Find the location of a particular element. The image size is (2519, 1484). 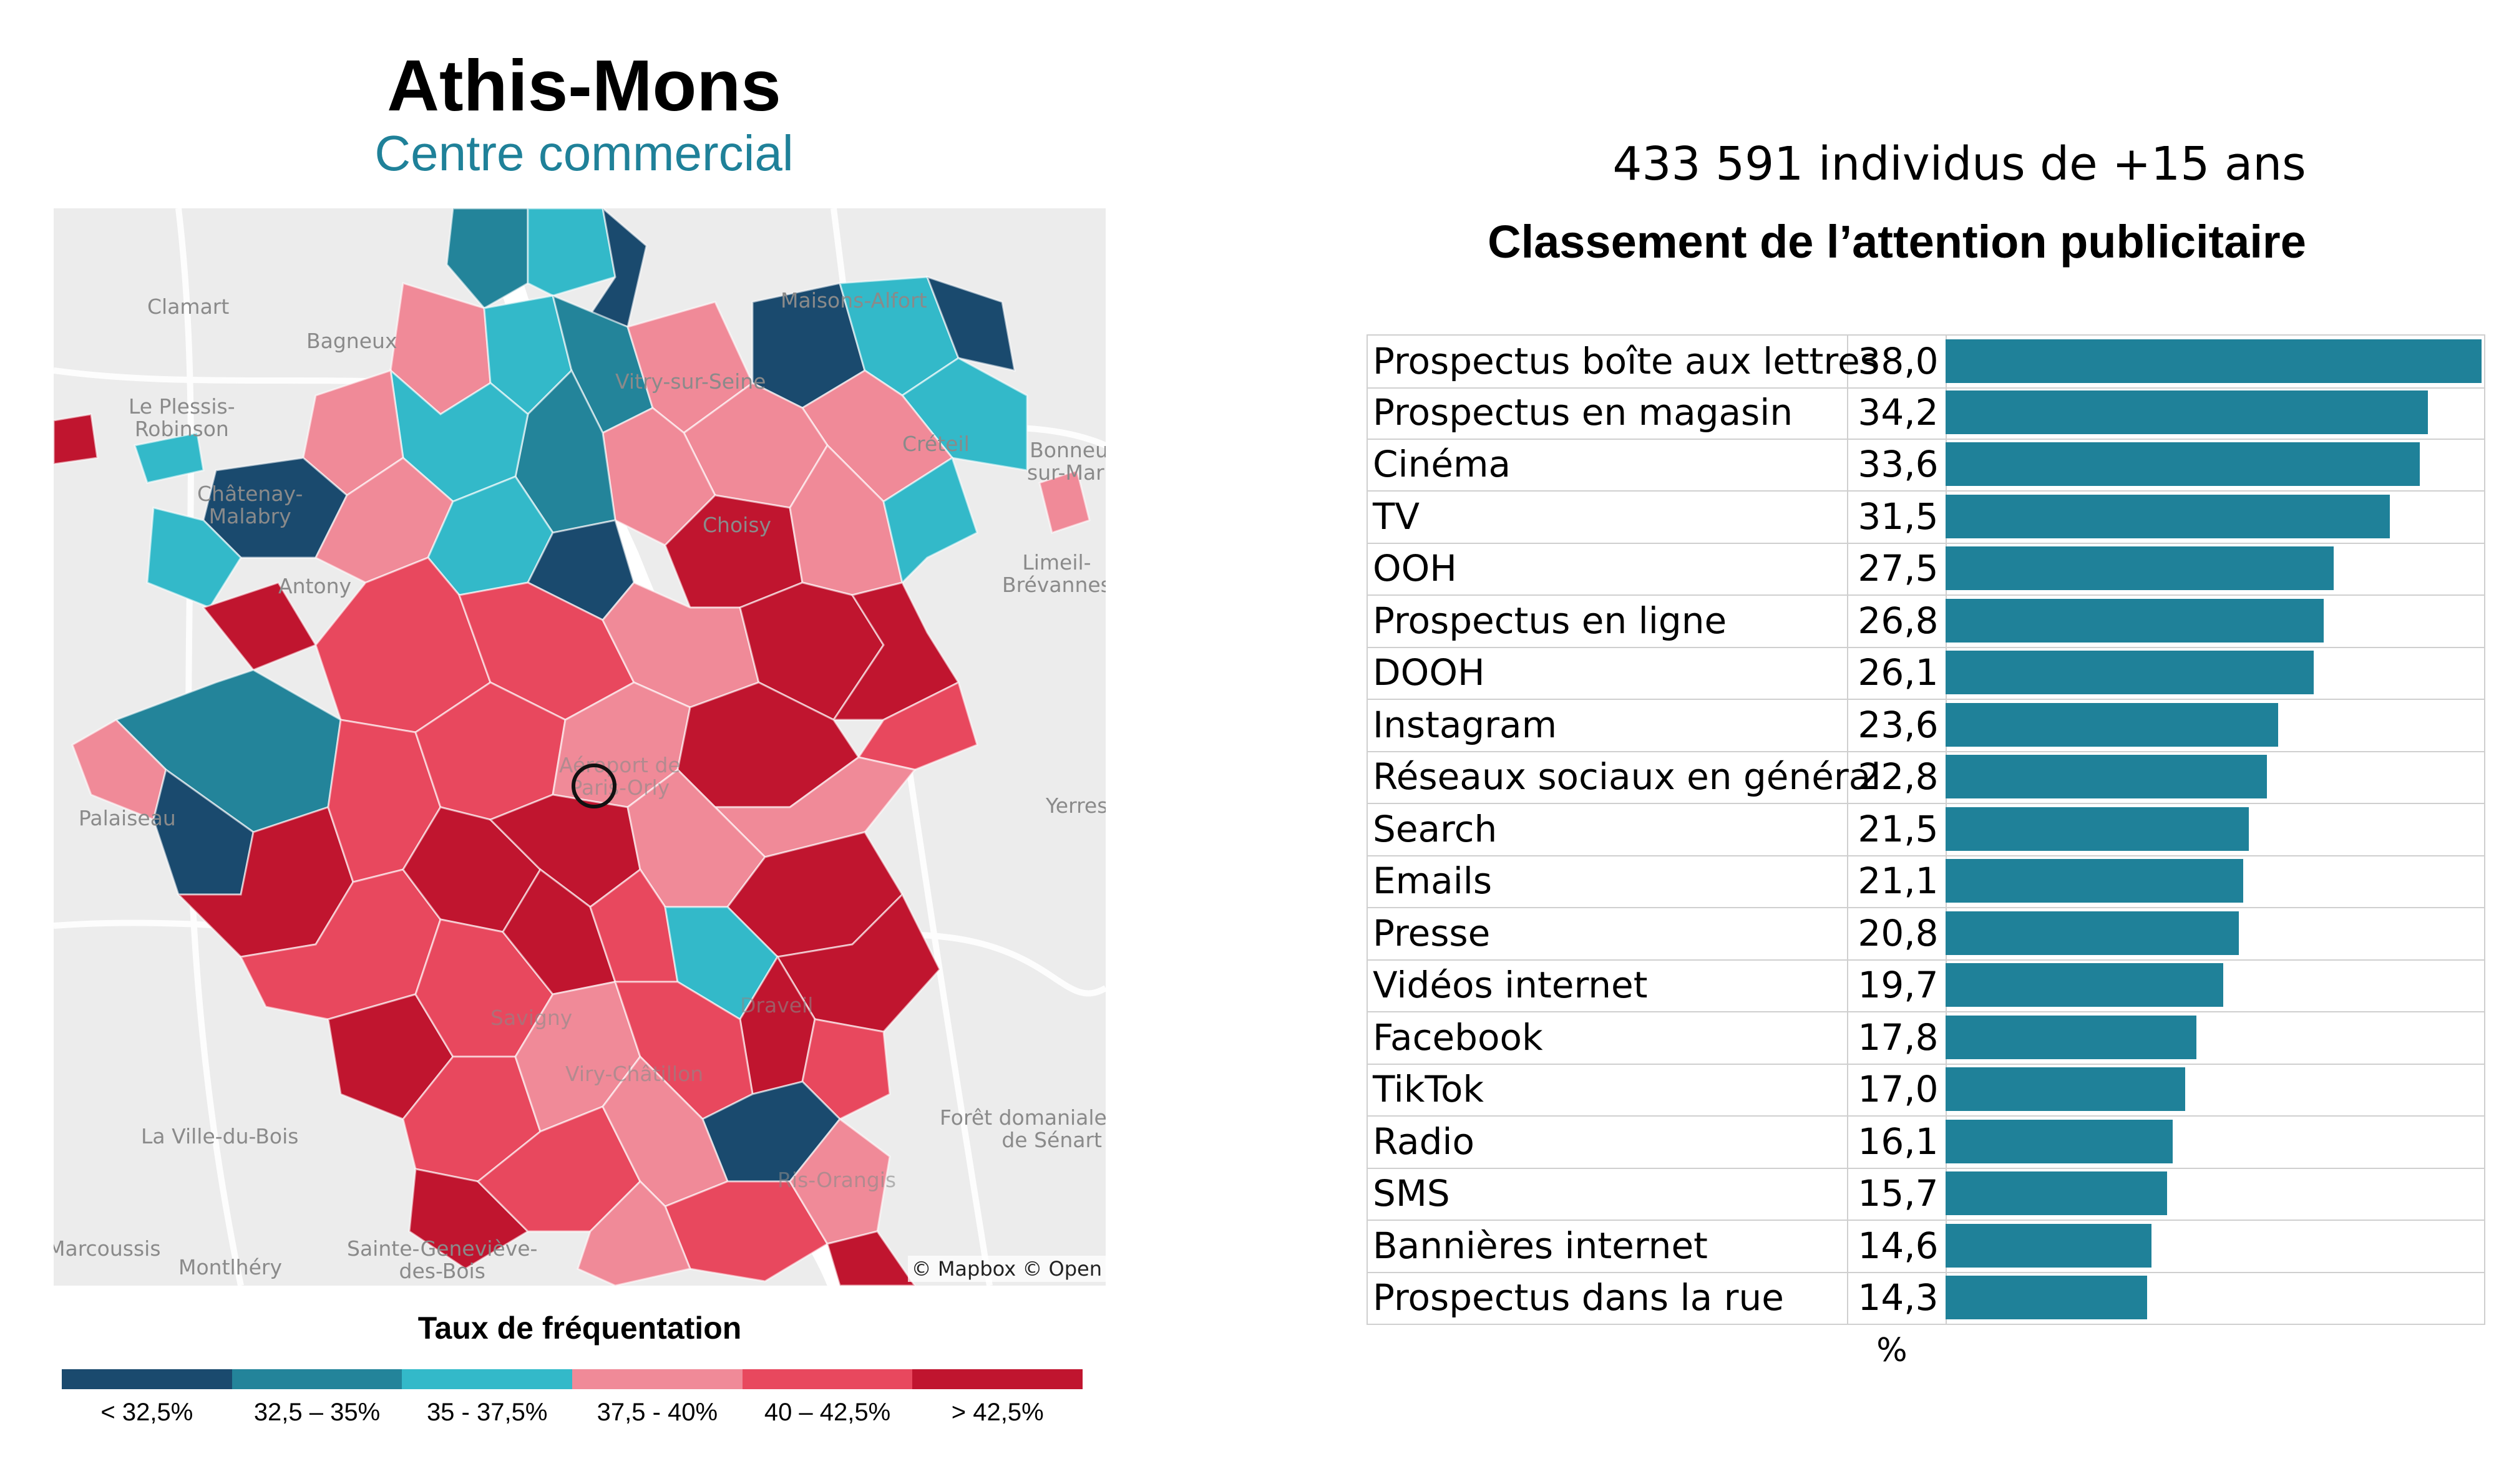

map-attribution: © Mapbox © Open is located at coordinates (1007, 1269).